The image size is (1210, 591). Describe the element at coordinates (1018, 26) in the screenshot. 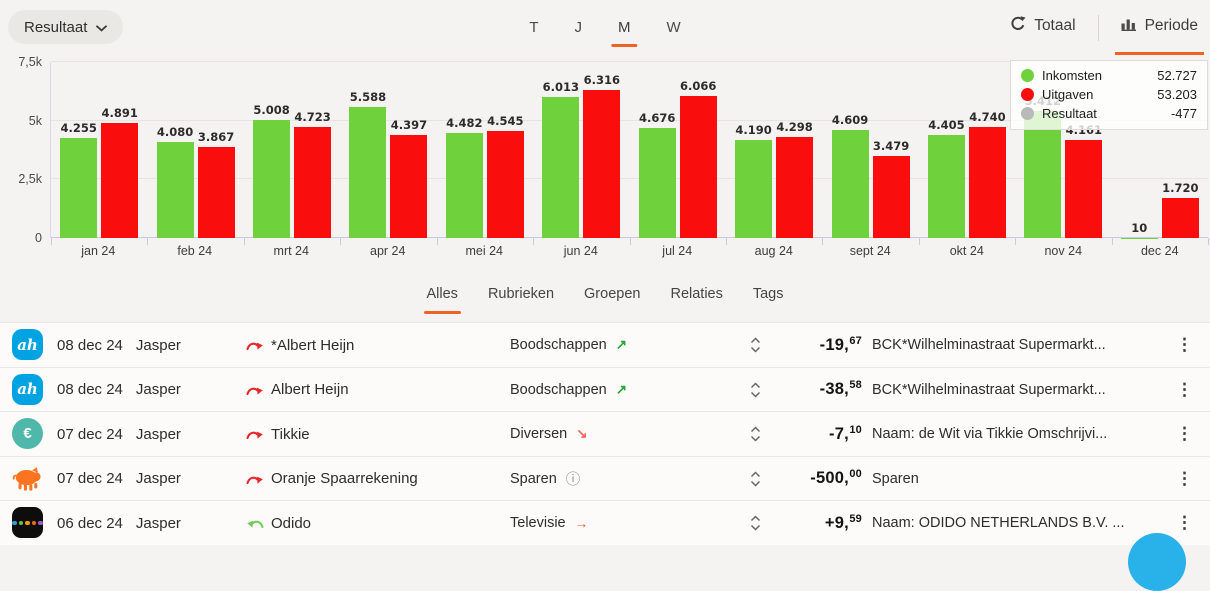

I see `refresh-icon` at that location.